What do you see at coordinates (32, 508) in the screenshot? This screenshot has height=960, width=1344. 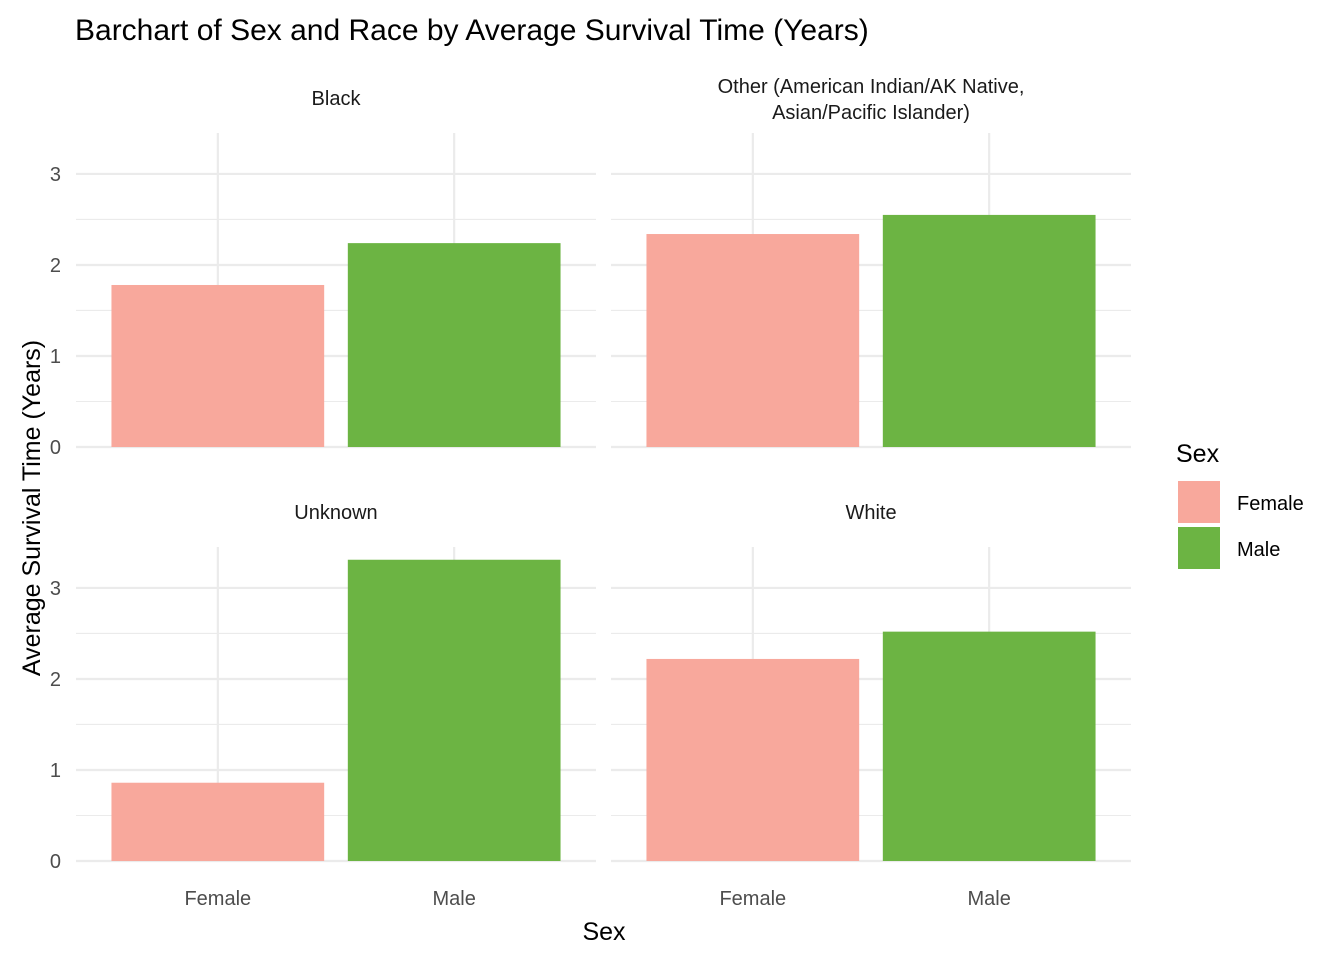 I see `y-axis-title: Average Survival Time (Years)` at bounding box center [32, 508].